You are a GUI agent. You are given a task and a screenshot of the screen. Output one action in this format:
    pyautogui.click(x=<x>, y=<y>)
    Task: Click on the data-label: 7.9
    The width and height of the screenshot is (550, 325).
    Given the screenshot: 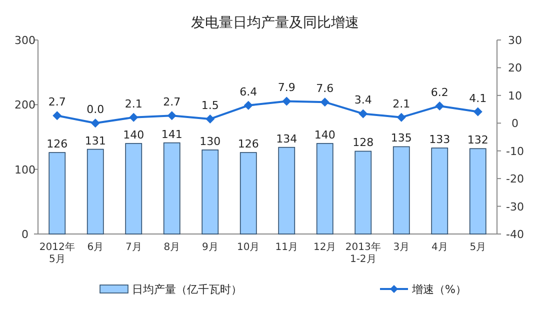 What is the action you would take?
    pyautogui.click(x=287, y=87)
    